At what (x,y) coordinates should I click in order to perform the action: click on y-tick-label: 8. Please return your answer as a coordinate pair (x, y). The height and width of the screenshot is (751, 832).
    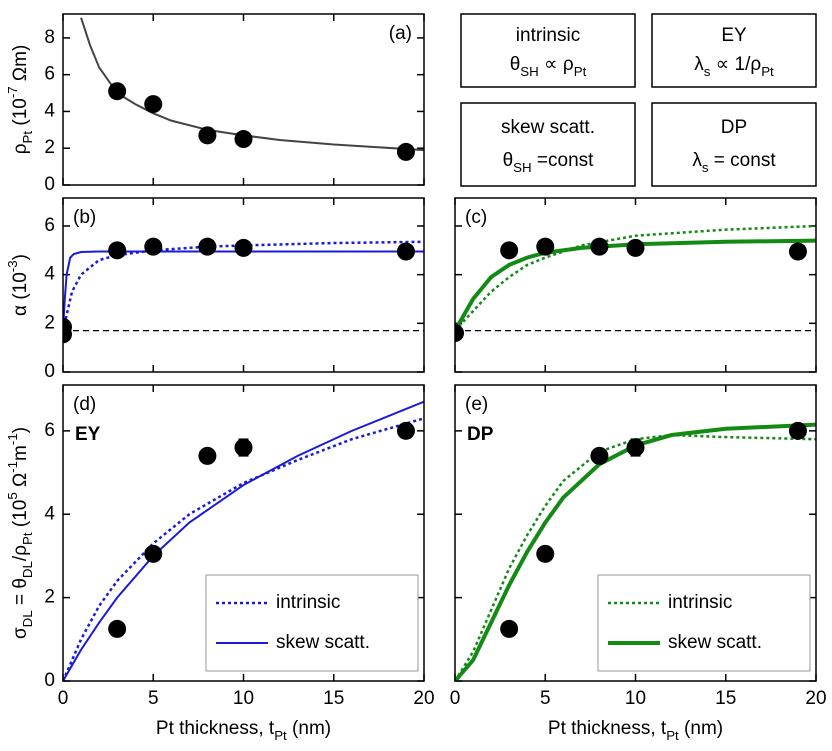
    Looking at the image, I should click on (49, 37).